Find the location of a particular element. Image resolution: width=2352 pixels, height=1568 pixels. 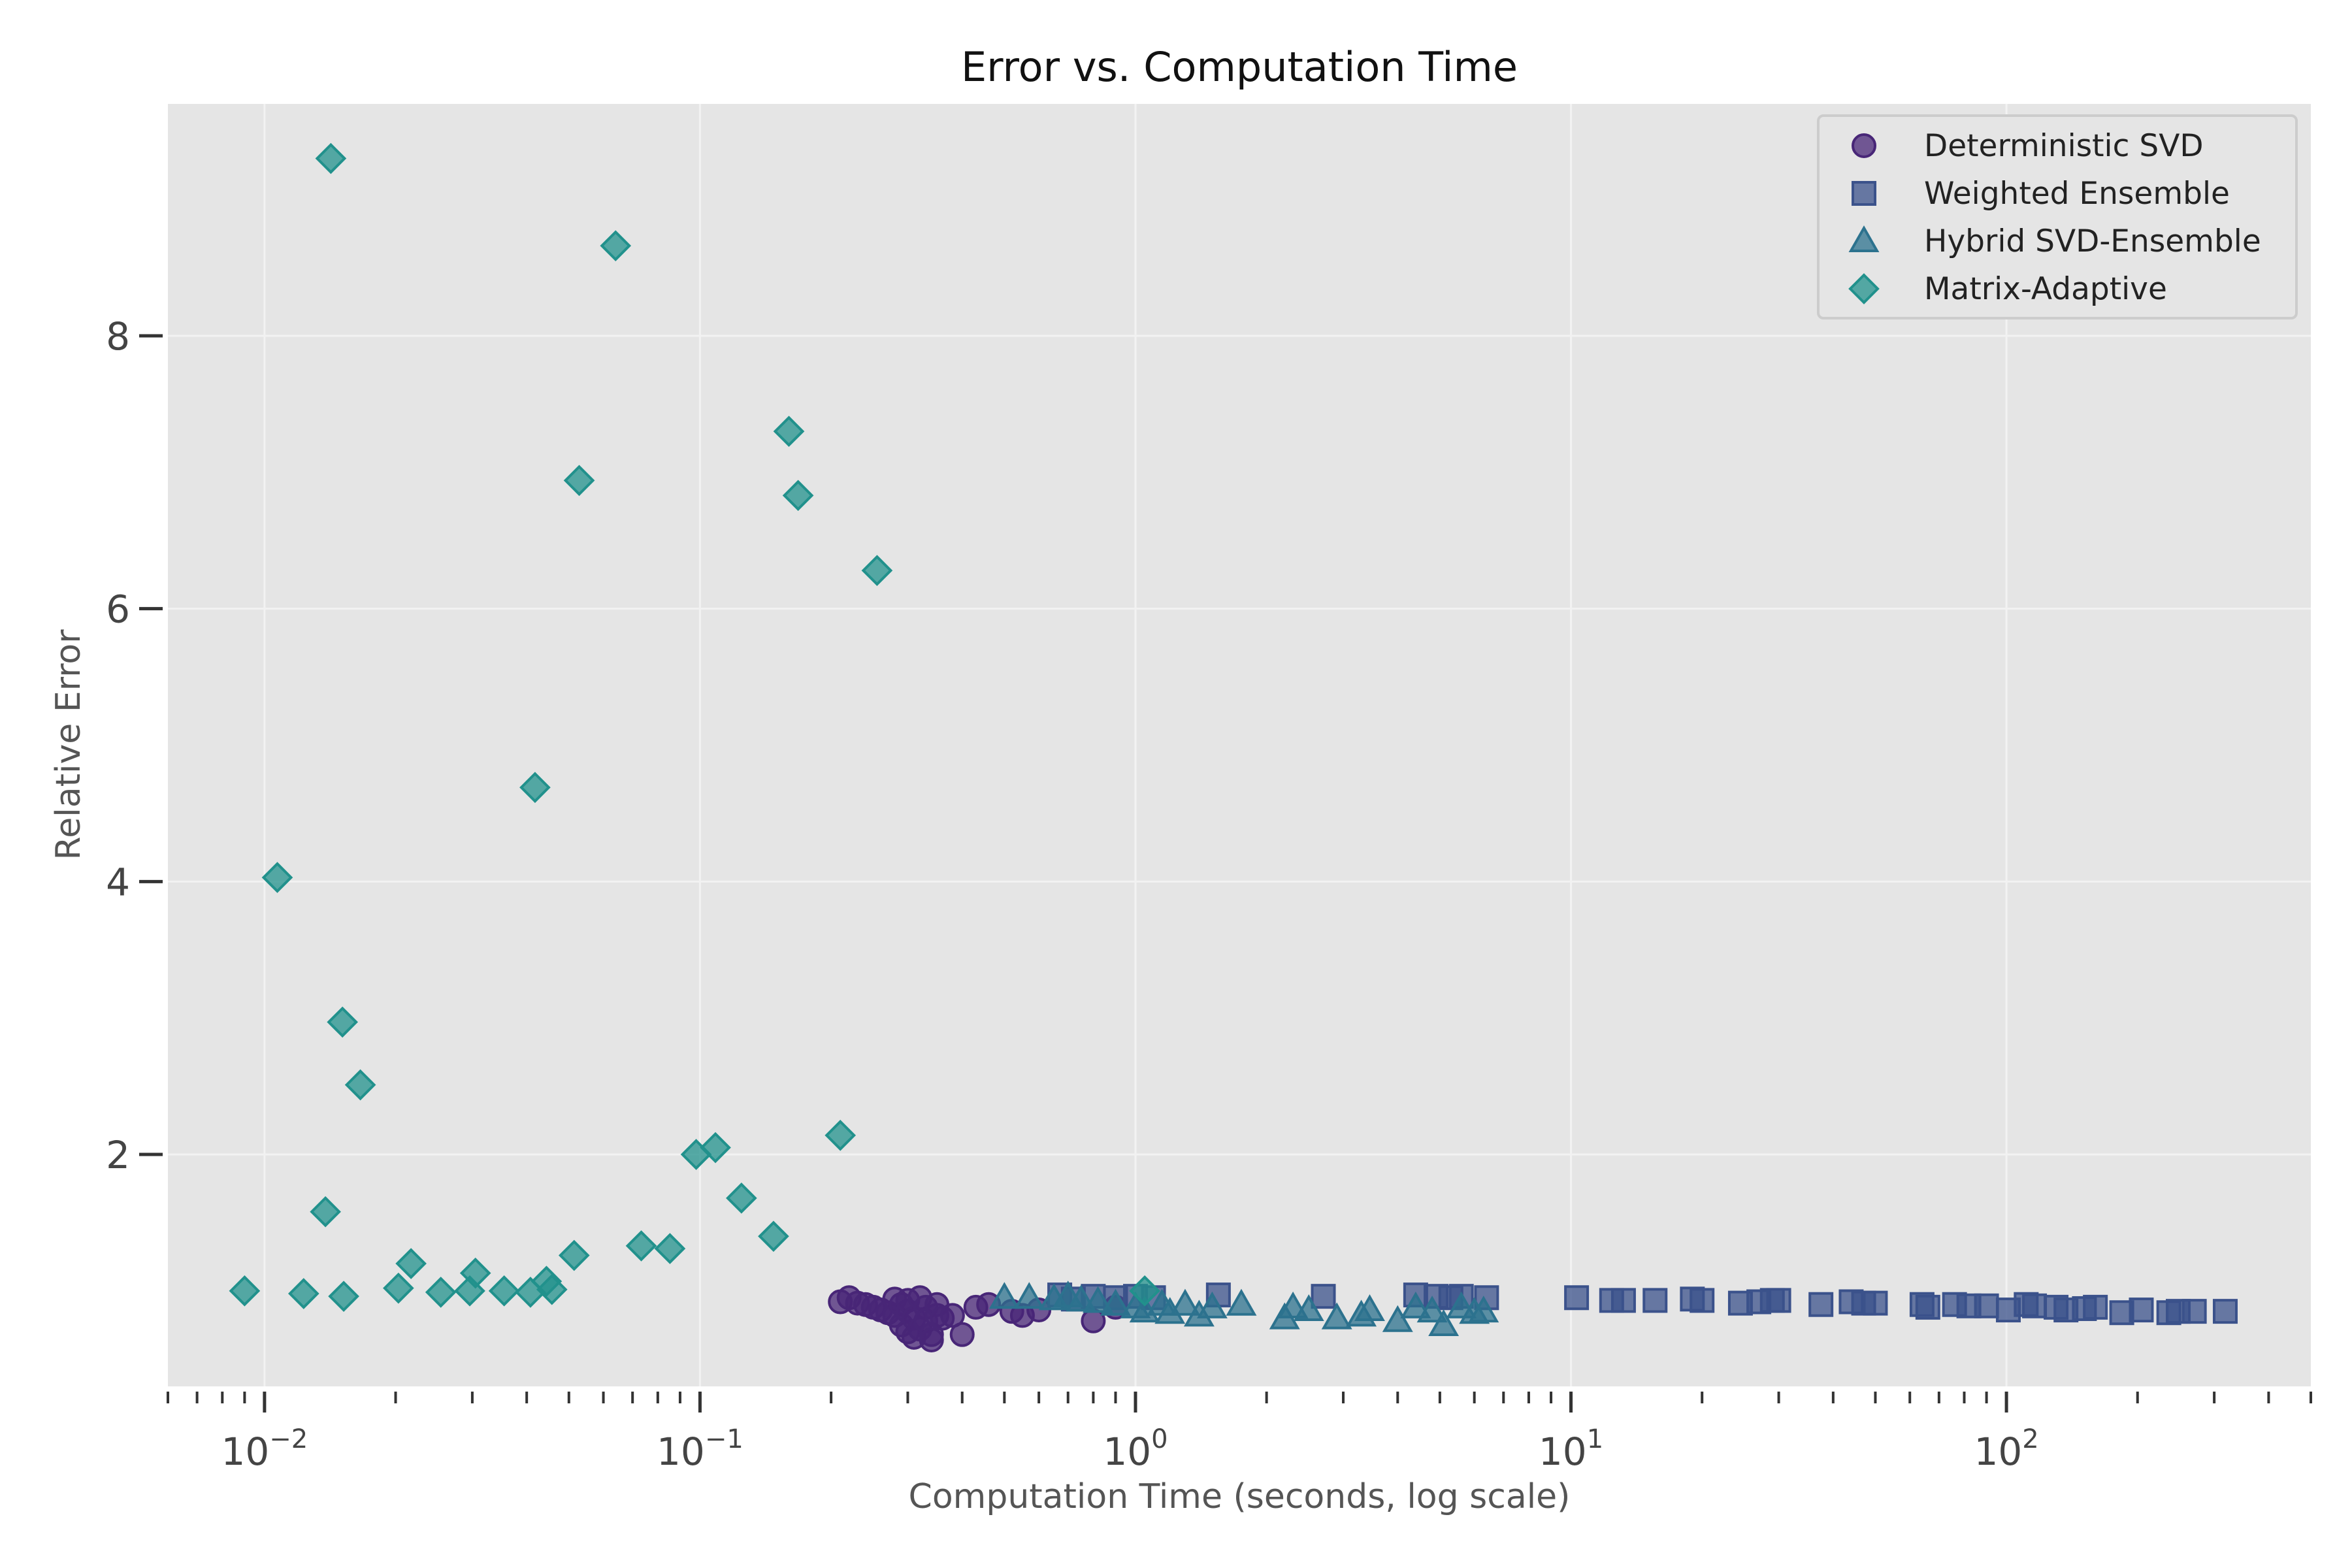

legend-label: Weighted Ensemble is located at coordinates (2077, 194).